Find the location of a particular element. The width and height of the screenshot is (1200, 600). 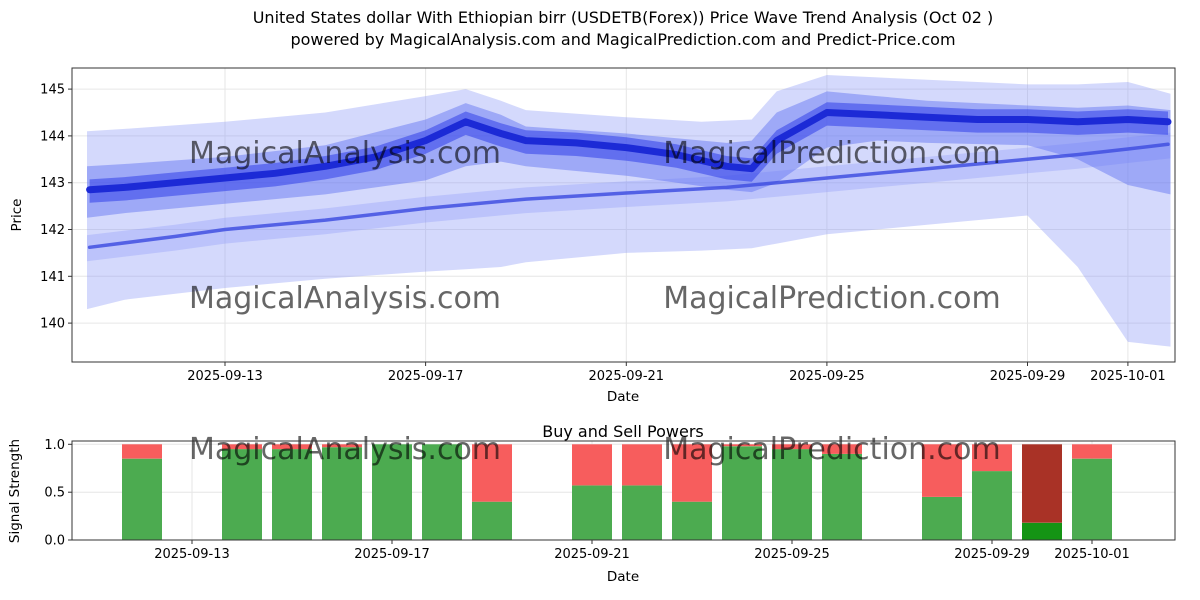

y-tick-label: 142 is located at coordinates (52, 230).